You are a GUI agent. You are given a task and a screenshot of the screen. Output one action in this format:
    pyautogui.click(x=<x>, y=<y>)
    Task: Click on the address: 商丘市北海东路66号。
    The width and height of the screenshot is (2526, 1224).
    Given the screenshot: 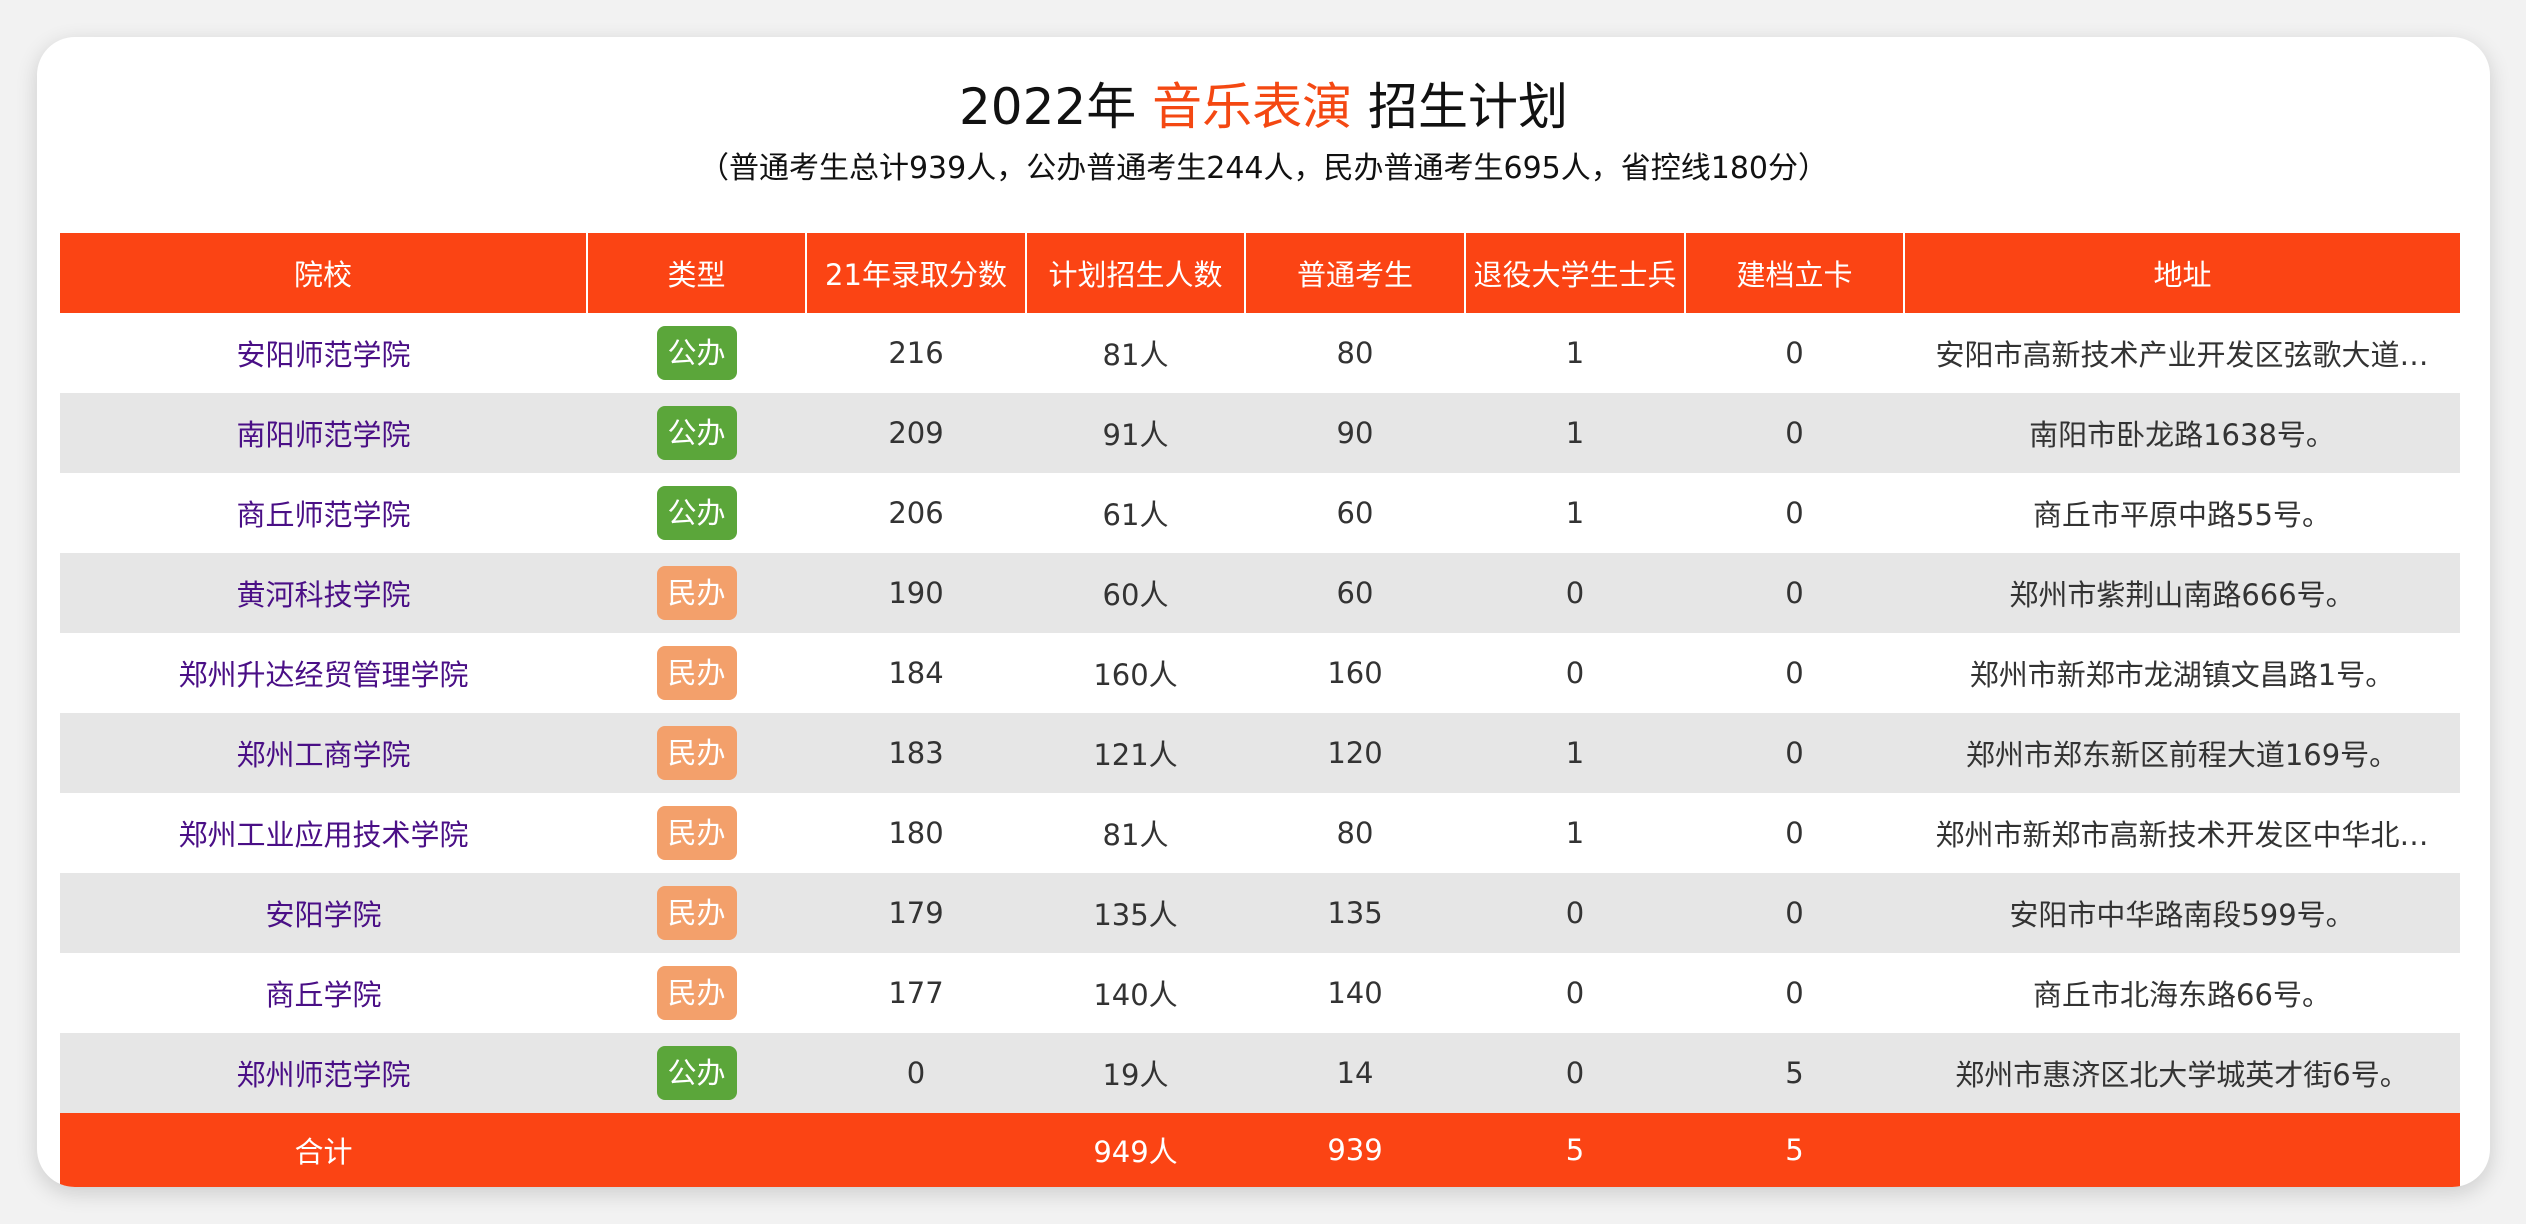 What is the action you would take?
    pyautogui.click(x=2182, y=995)
    